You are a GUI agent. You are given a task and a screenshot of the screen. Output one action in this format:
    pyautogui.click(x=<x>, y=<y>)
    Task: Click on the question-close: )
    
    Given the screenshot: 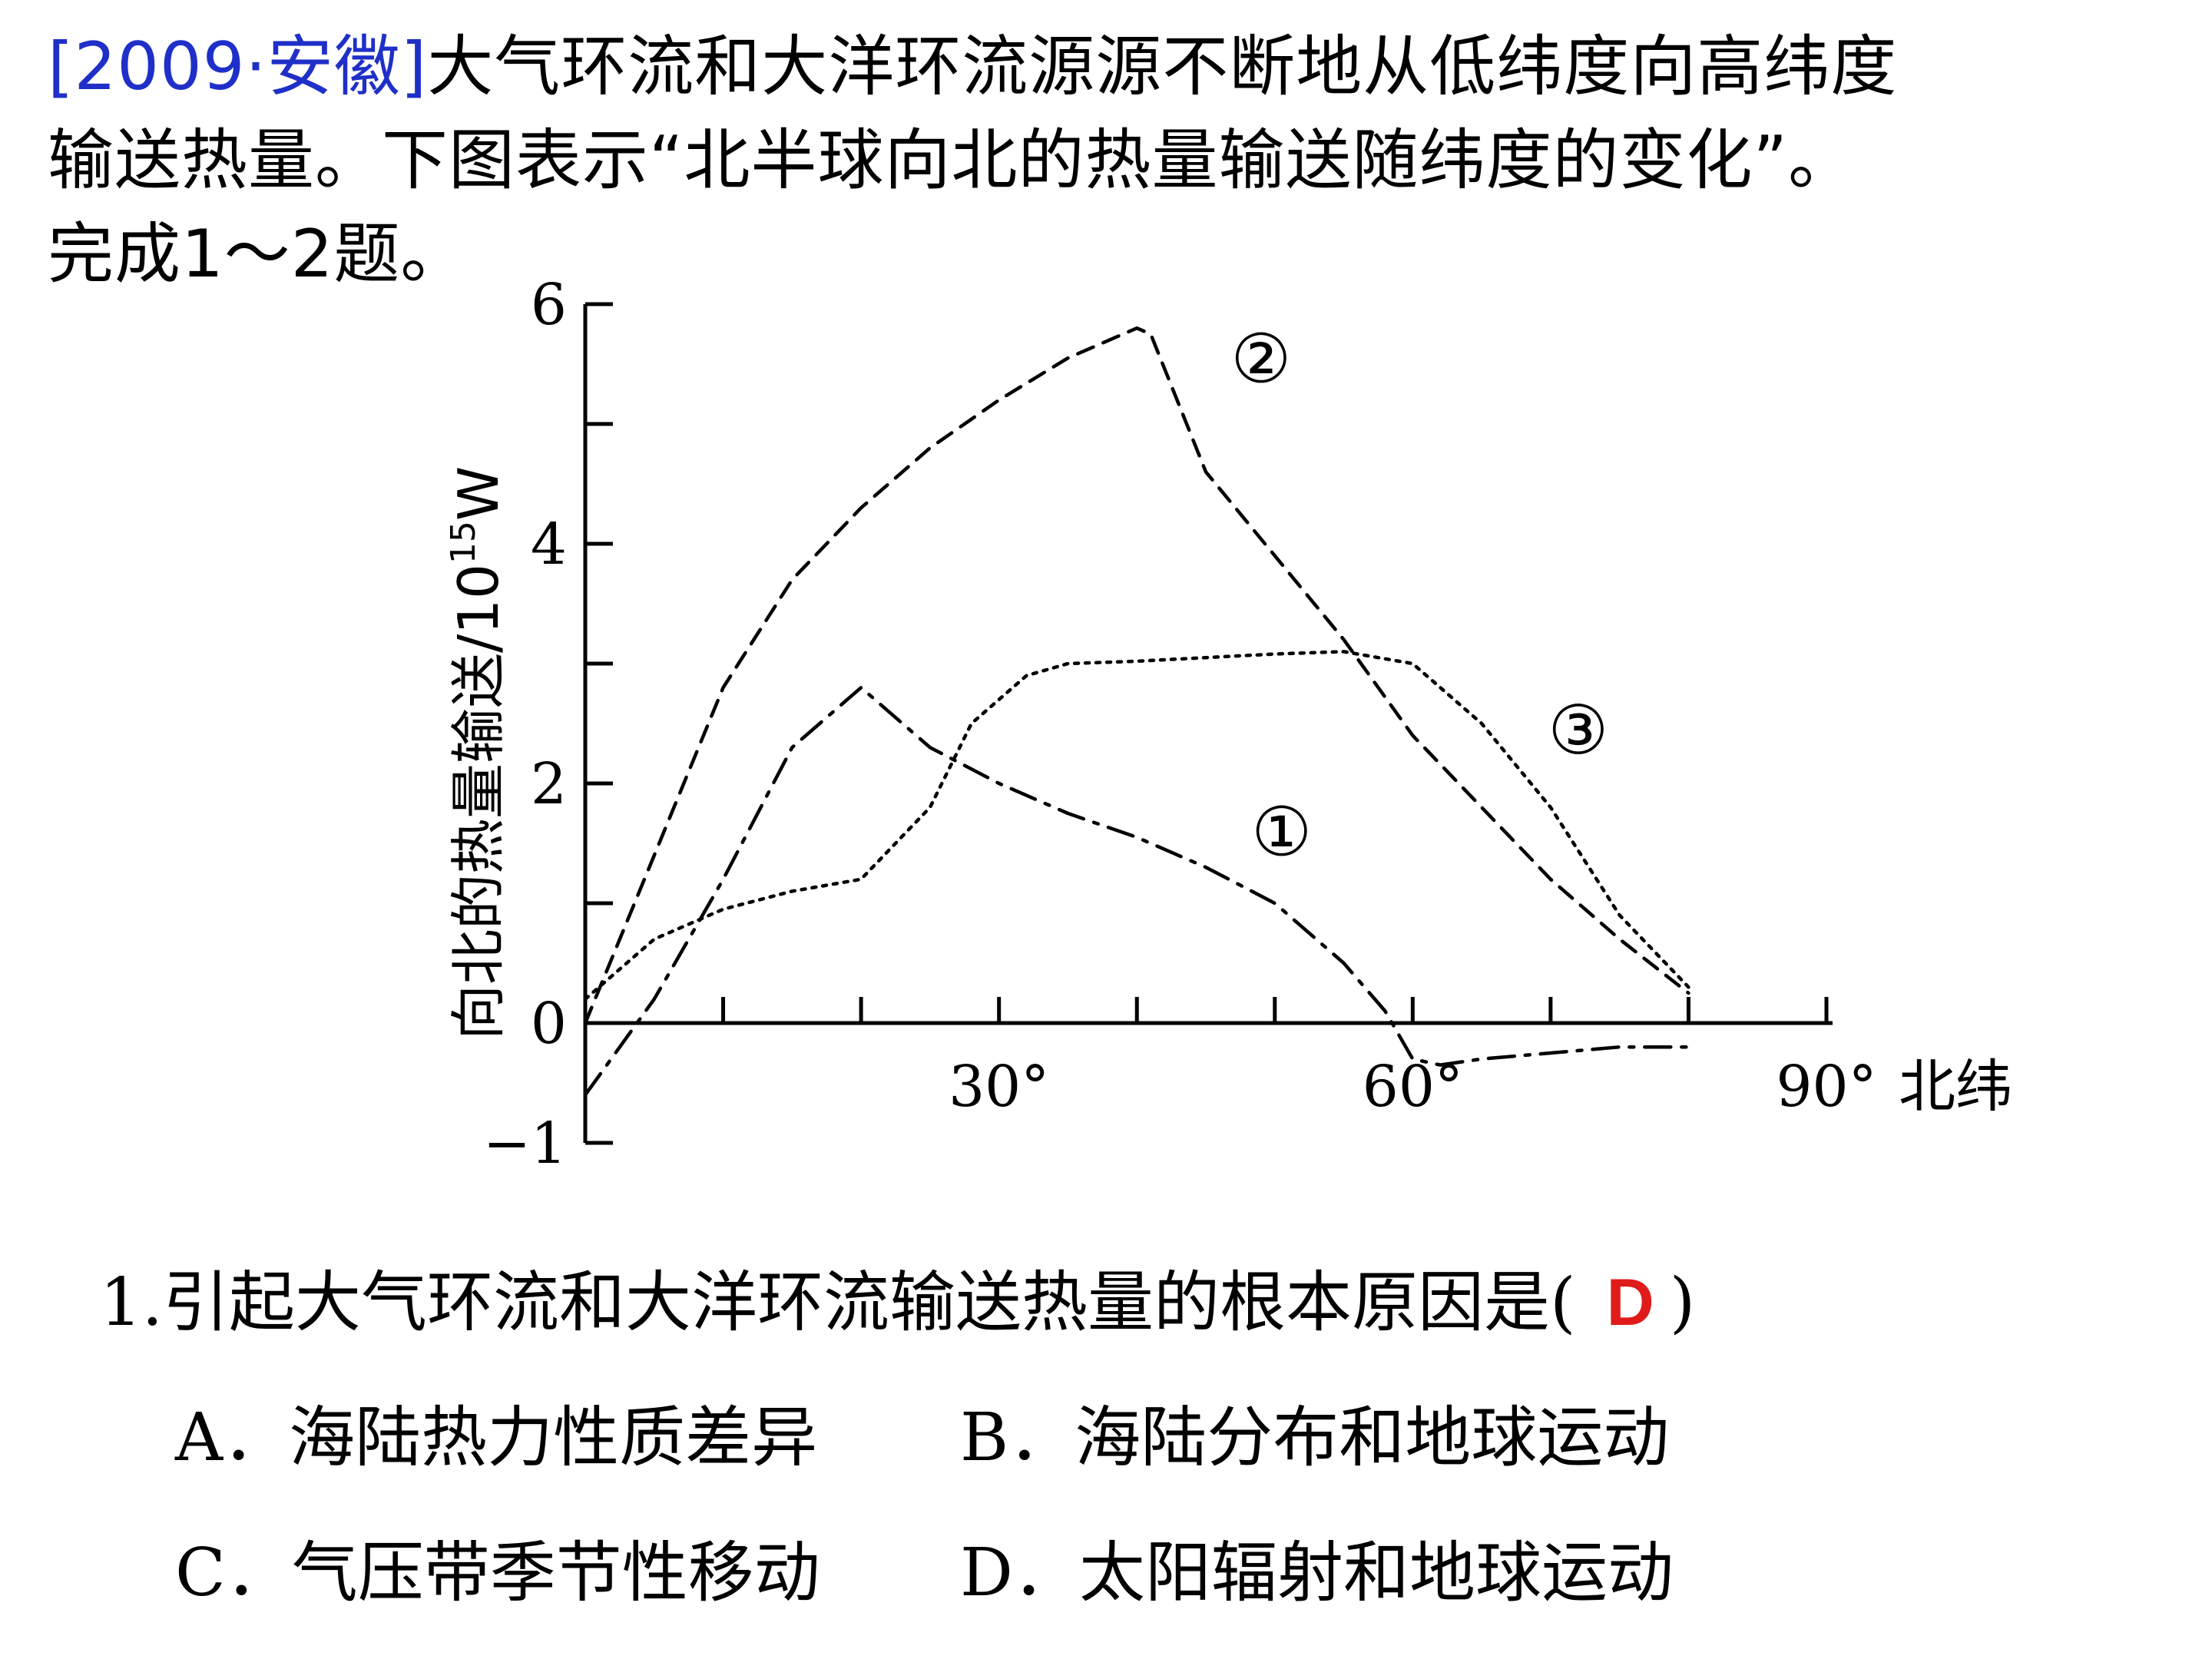 What is the action you would take?
    pyautogui.click(x=1682, y=1303)
    